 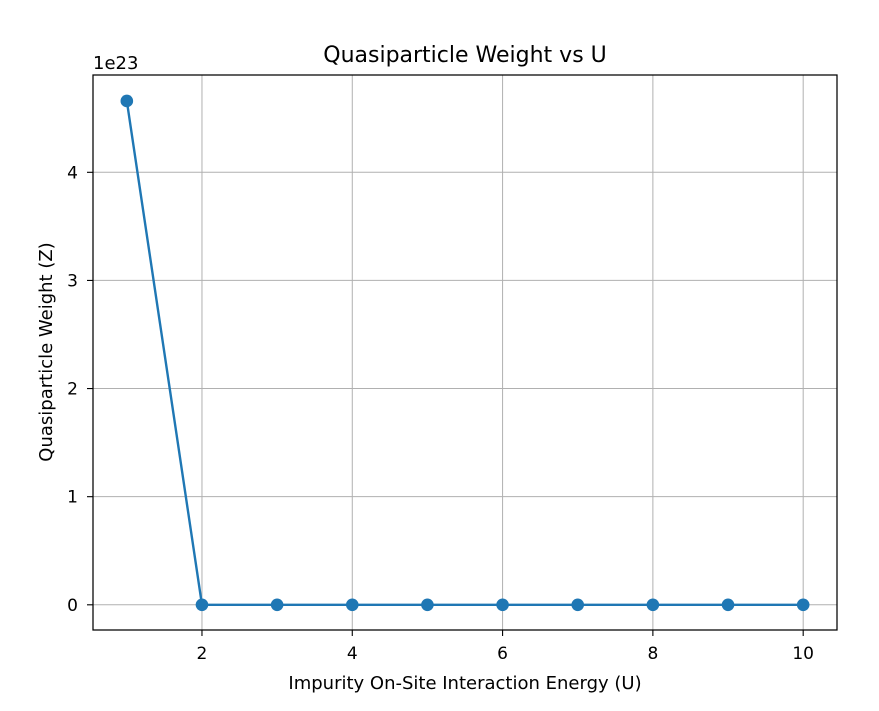 I want to click on y-axis-ticks: 0 1 2 3 4, so click(x=80, y=389).